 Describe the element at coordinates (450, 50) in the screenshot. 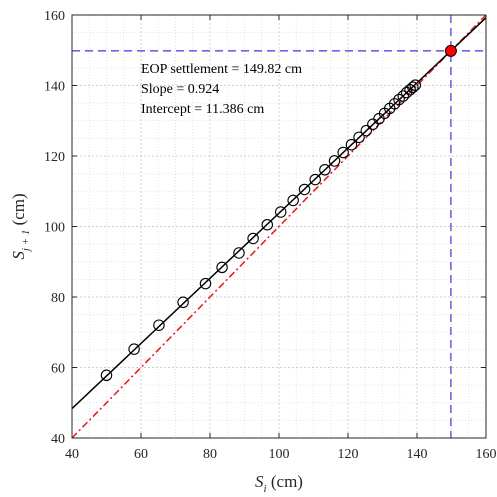

I see `eop-point` at that location.